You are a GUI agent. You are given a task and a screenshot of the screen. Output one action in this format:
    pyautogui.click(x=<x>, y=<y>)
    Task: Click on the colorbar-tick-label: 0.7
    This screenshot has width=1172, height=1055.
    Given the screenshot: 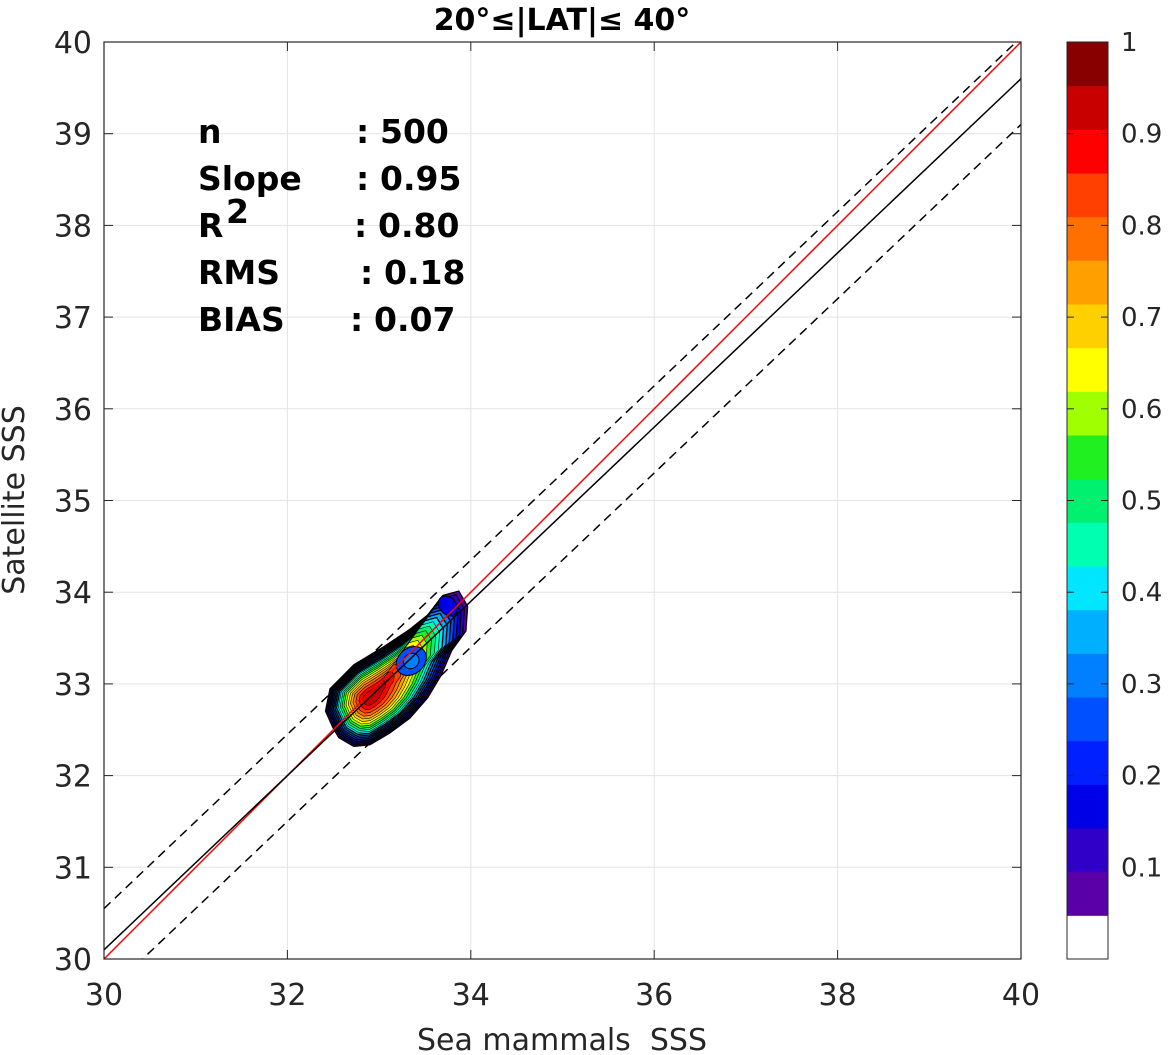 What is the action you would take?
    pyautogui.click(x=1141, y=318)
    